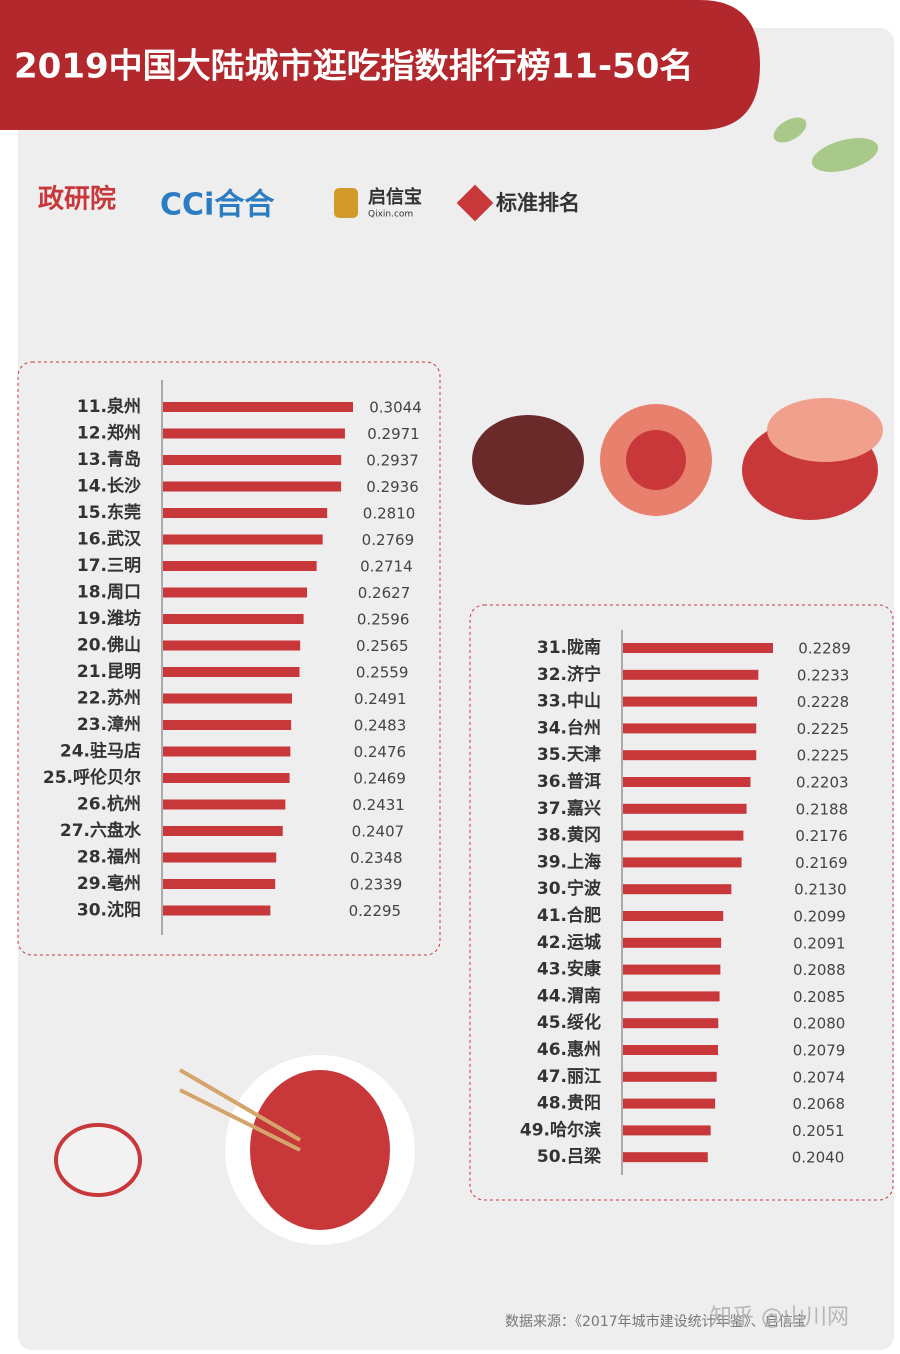 Image resolution: width=900 pixels, height=1354 pixels. What do you see at coordinates (395, 197) in the screenshot?
I see `logo: 启信宝` at bounding box center [395, 197].